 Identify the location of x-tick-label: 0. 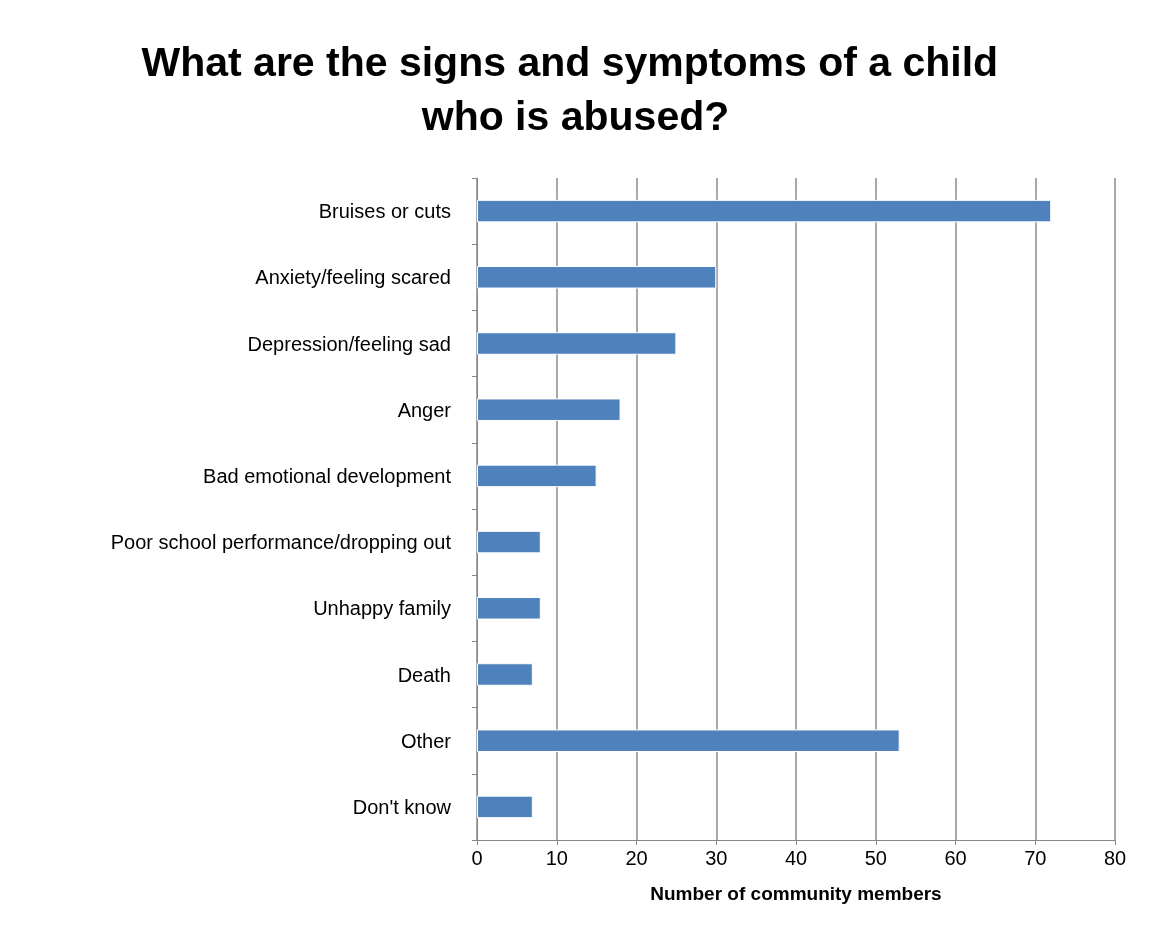
(477, 858).